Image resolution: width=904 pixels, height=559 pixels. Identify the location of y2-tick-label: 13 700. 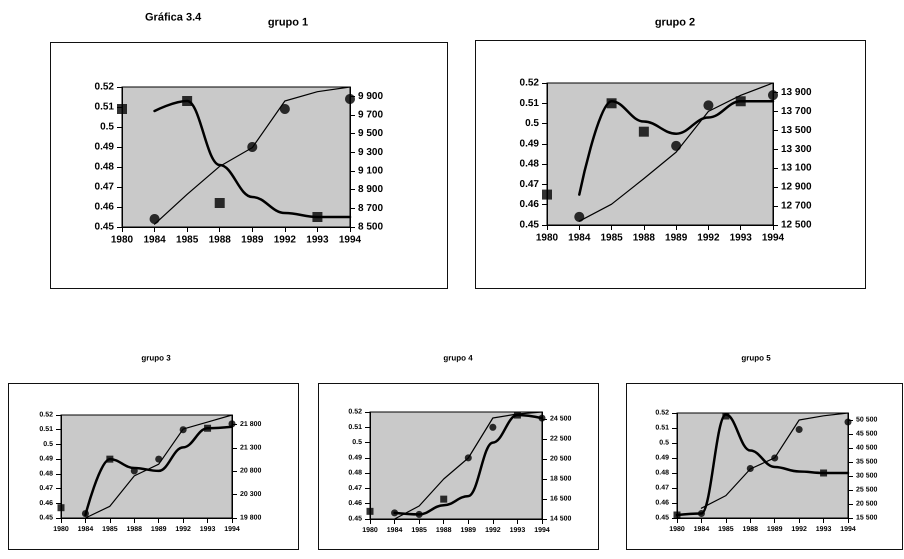
(796, 111).